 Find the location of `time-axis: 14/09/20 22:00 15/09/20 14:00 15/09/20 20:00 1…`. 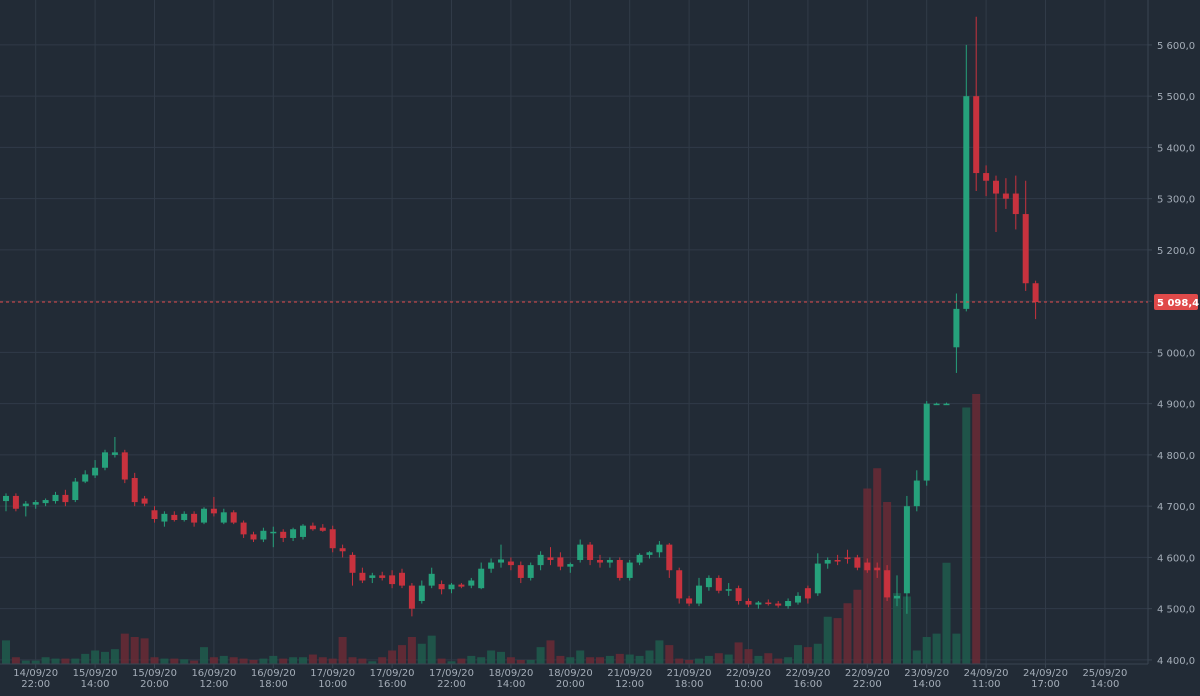

time-axis: 14/09/20 22:00 15/09/20 14:00 15/09/20 20:00 1… is located at coordinates (570, 677).